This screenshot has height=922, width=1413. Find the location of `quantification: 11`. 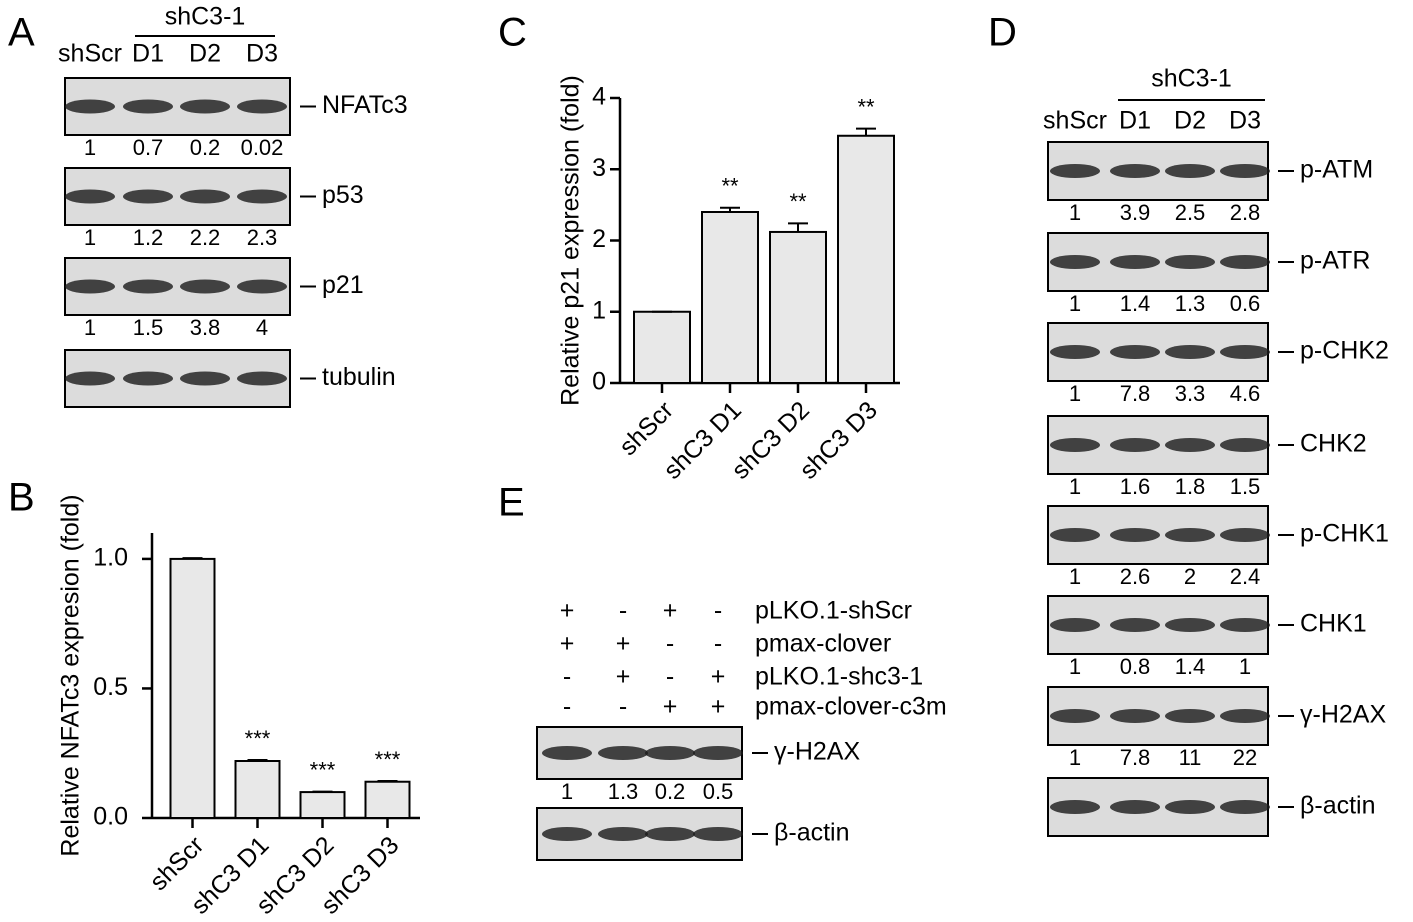

quantification: 11 is located at coordinates (1190, 757).